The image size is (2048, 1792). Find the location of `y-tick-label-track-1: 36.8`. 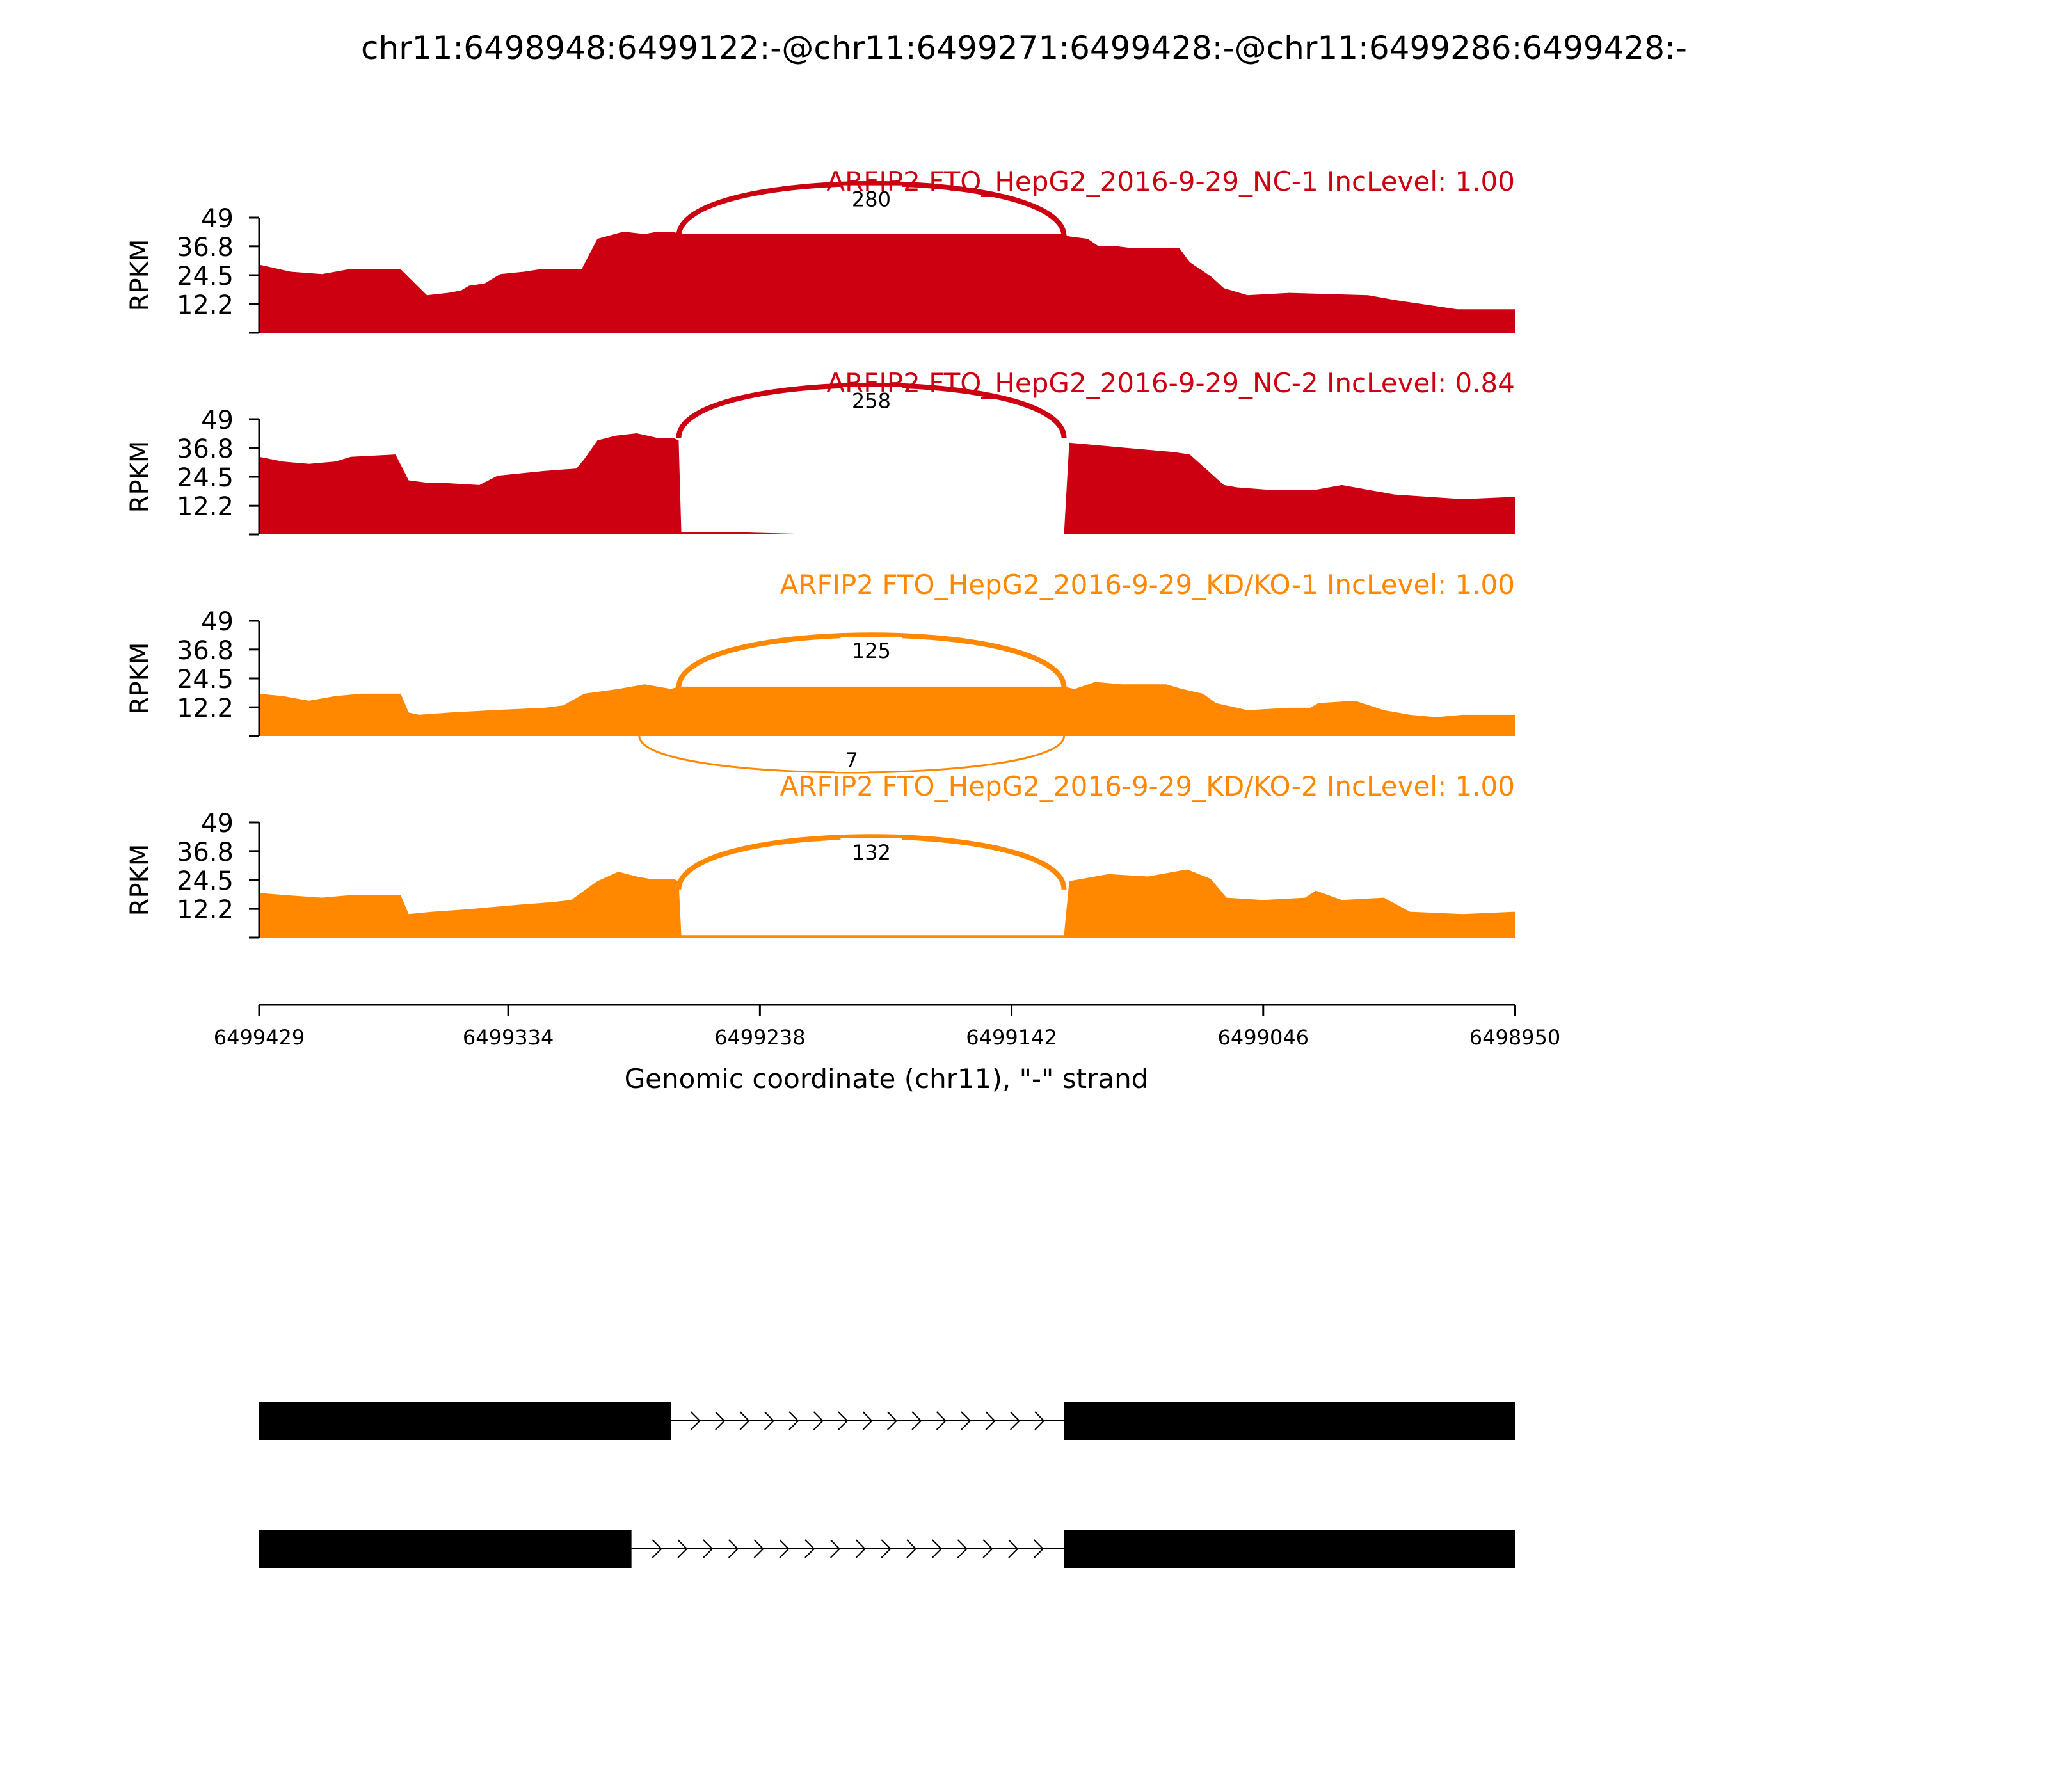

y-tick-label-track-1: 36.8 is located at coordinates (205, 247).